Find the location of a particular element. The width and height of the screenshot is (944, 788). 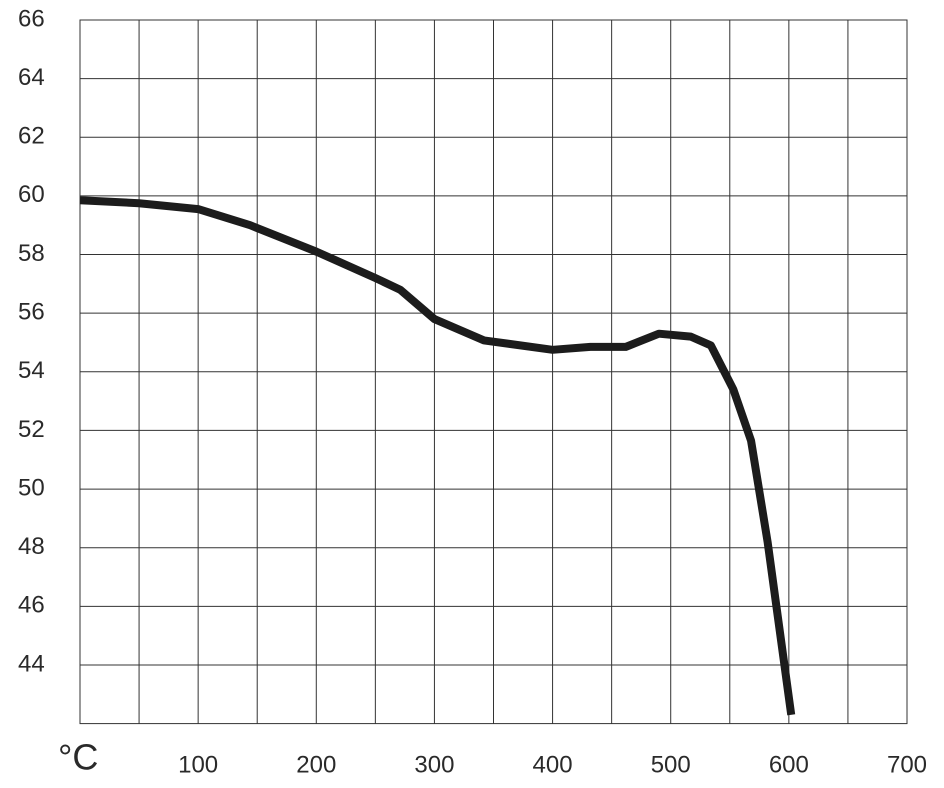

x-tick-label: 700 is located at coordinates (907, 764).